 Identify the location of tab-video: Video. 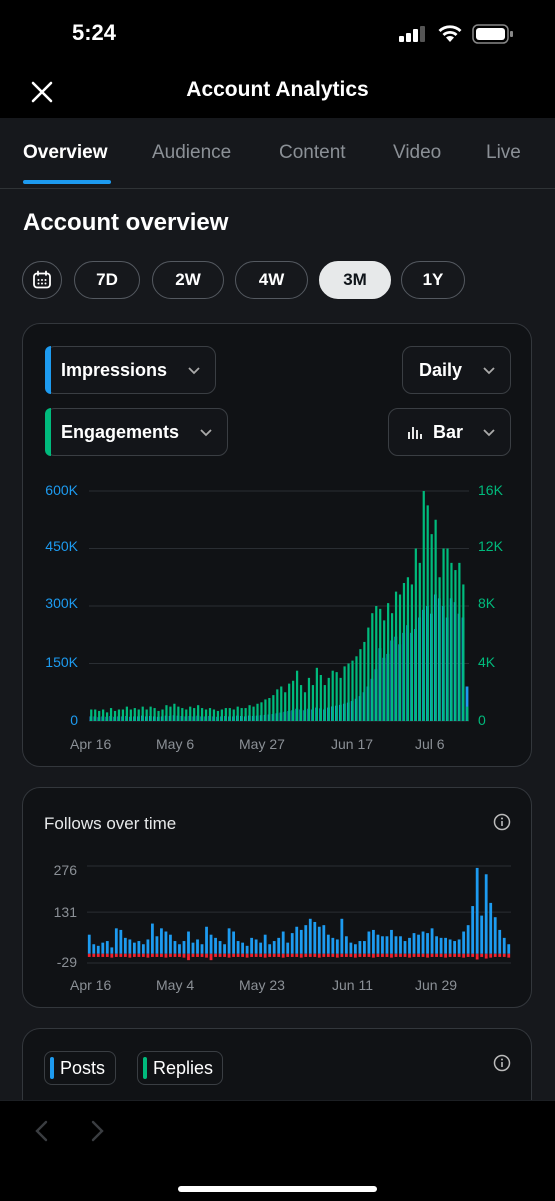
(417, 152).